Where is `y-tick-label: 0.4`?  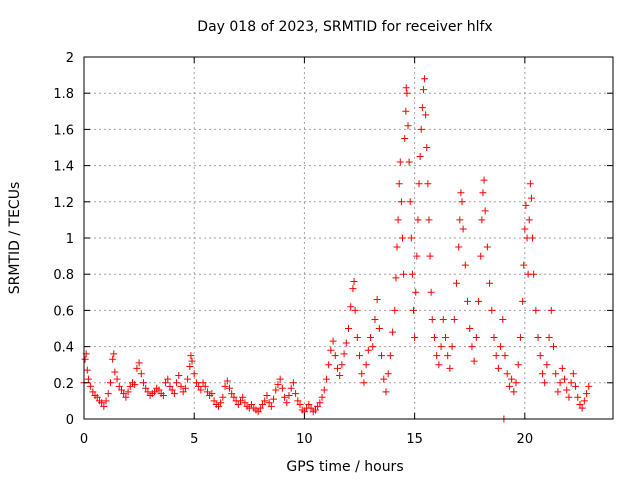 y-tick-label: 0.4 is located at coordinates (63, 348).